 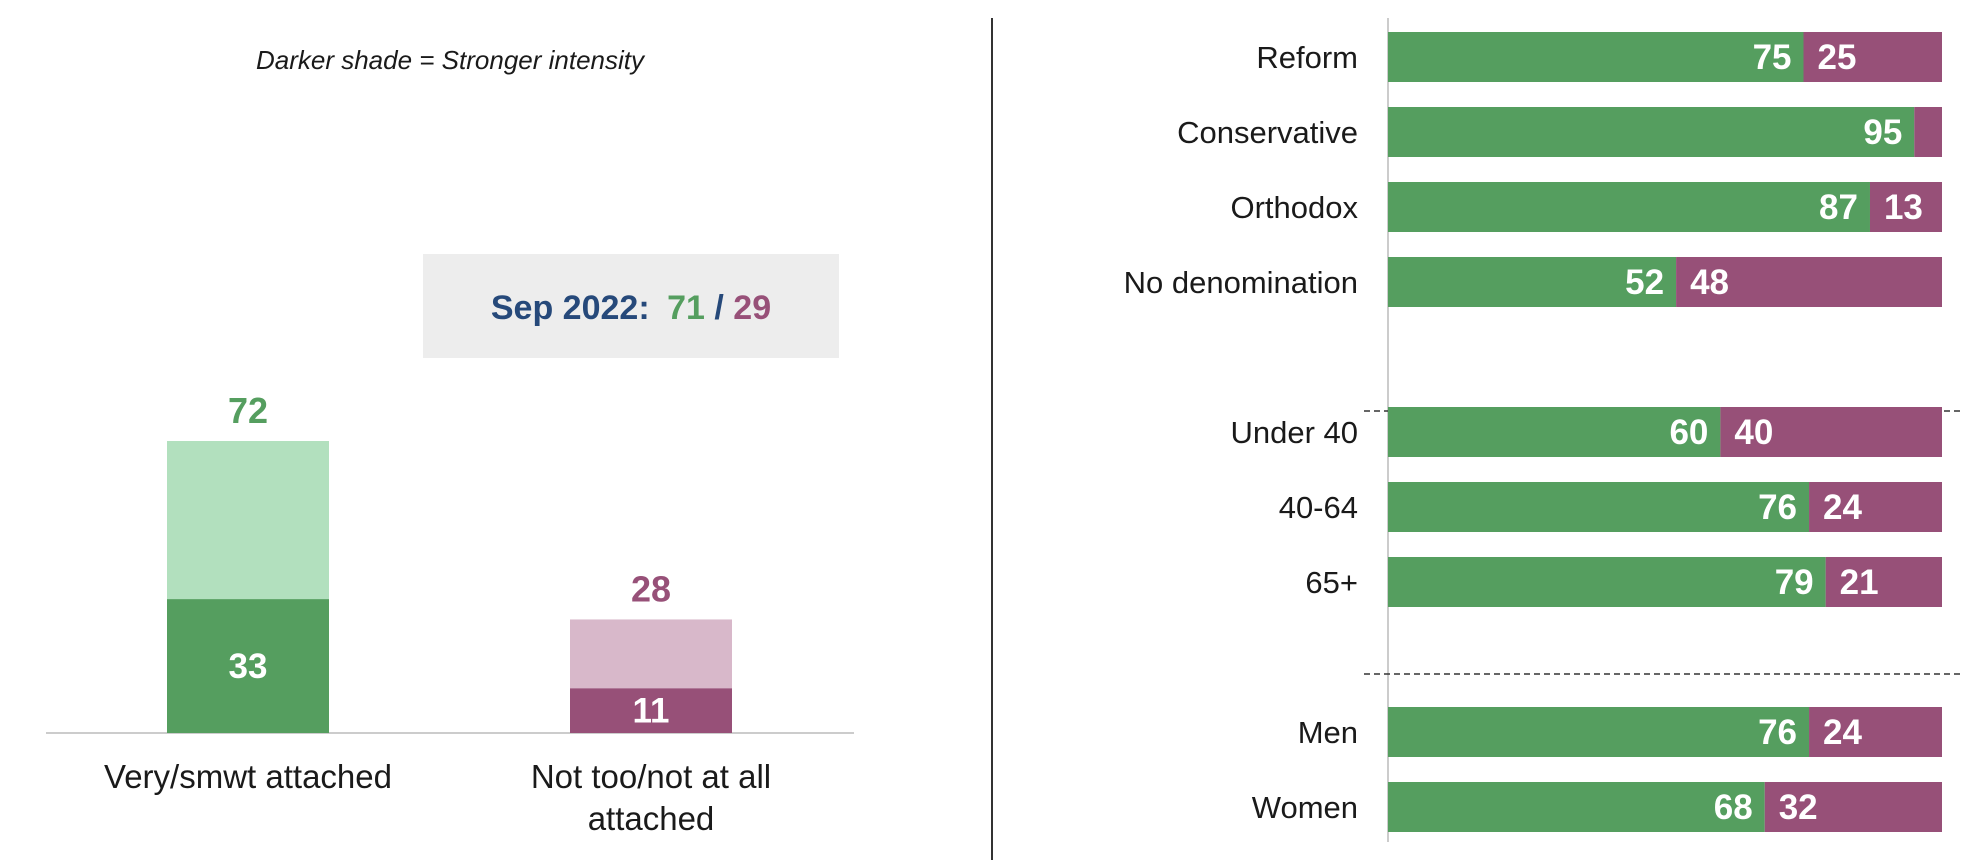 What do you see at coordinates (752, 308) in the screenshot?
I see `callout-value-not-attached: 29` at bounding box center [752, 308].